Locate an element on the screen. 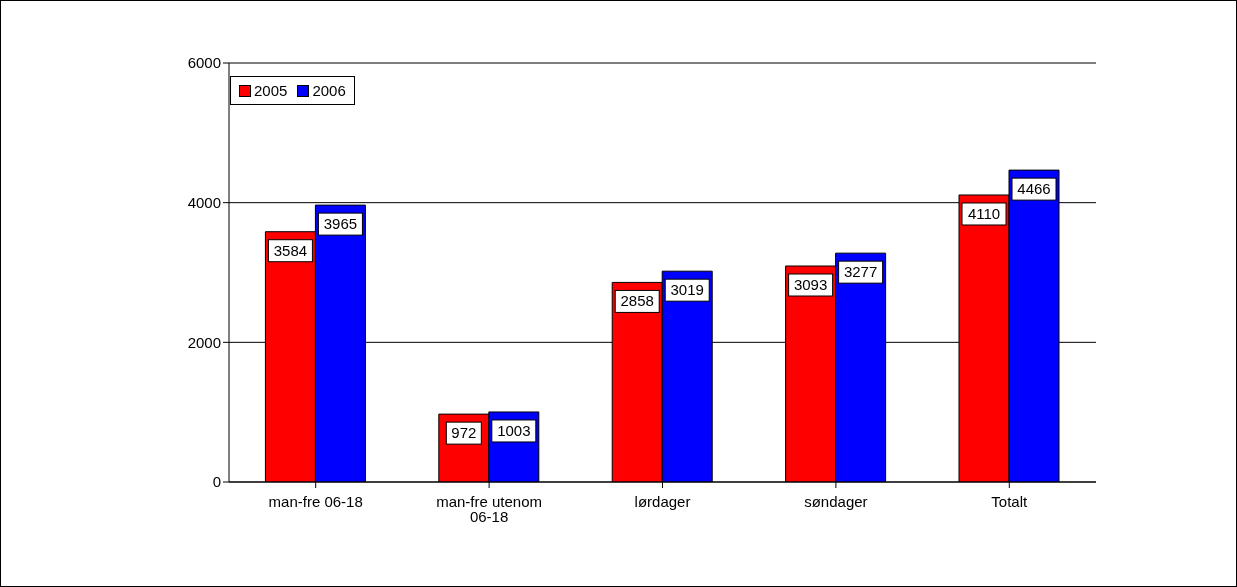 The width and height of the screenshot is (1237, 587). x-tick-label: Totalt is located at coordinates (1010, 501).